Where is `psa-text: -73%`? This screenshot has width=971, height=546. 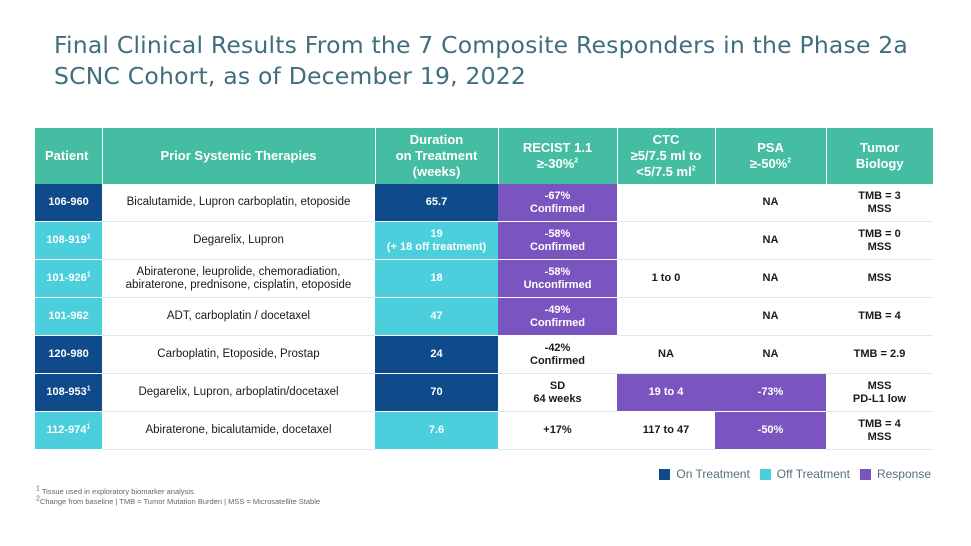 psa-text: -73% is located at coordinates (770, 392).